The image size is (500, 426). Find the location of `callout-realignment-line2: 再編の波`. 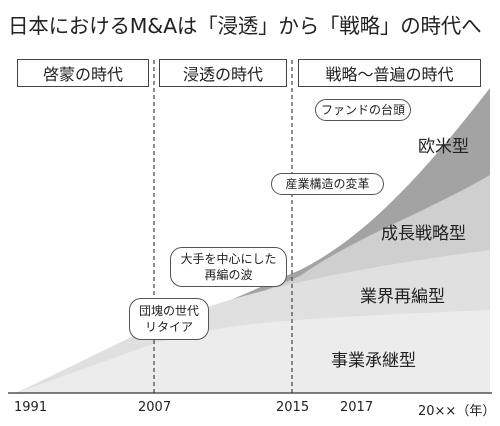

callout-realignment-line2: 再編の波 is located at coordinates (228, 275).